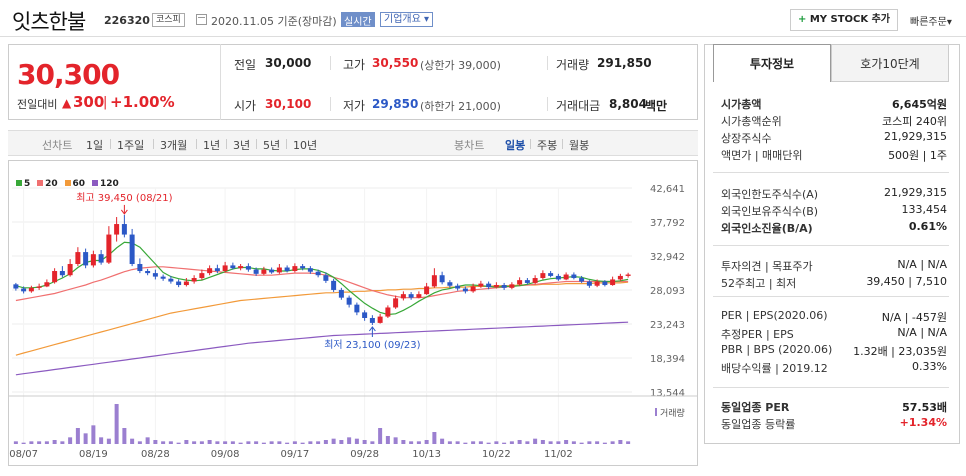  Describe the element at coordinates (47, 184) in the screenshot. I see `legend-ma20: 20` at that location.